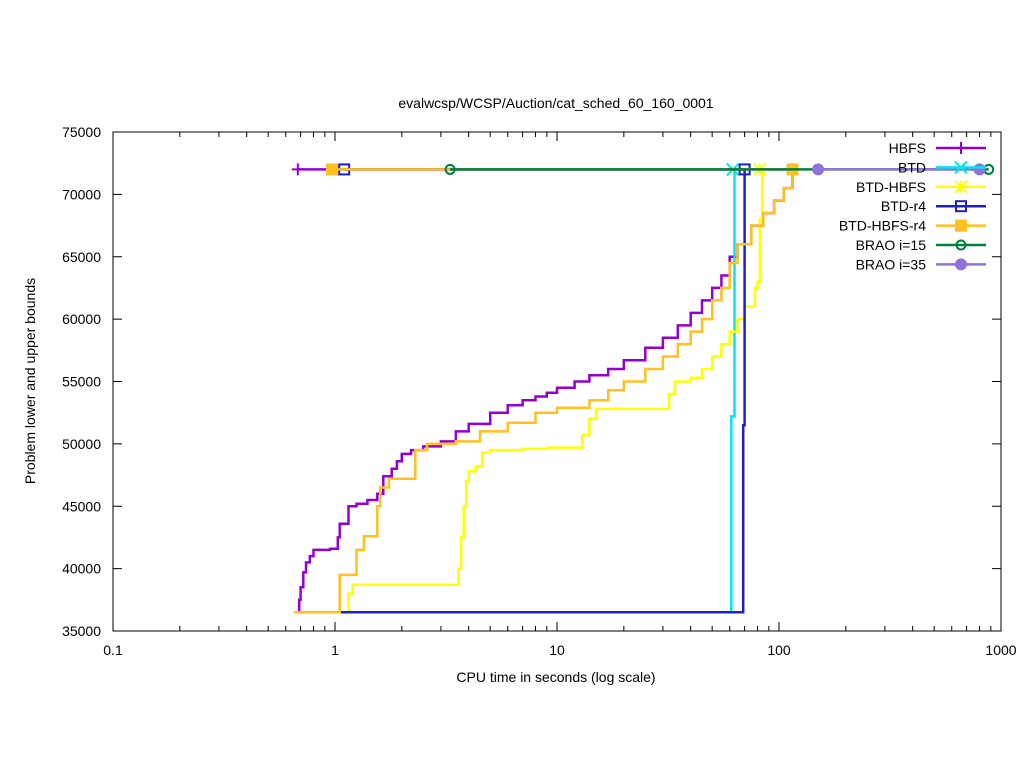 This screenshot has width=1024, height=768. Describe the element at coordinates (912, 167) in the screenshot. I see `legend-label-btd: BTD` at that location.